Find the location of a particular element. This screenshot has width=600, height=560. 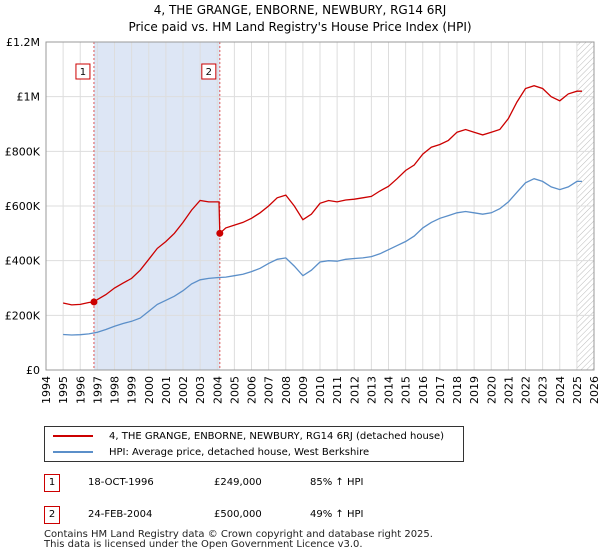

x-tick-label: 2008 is located at coordinates (286, 390).